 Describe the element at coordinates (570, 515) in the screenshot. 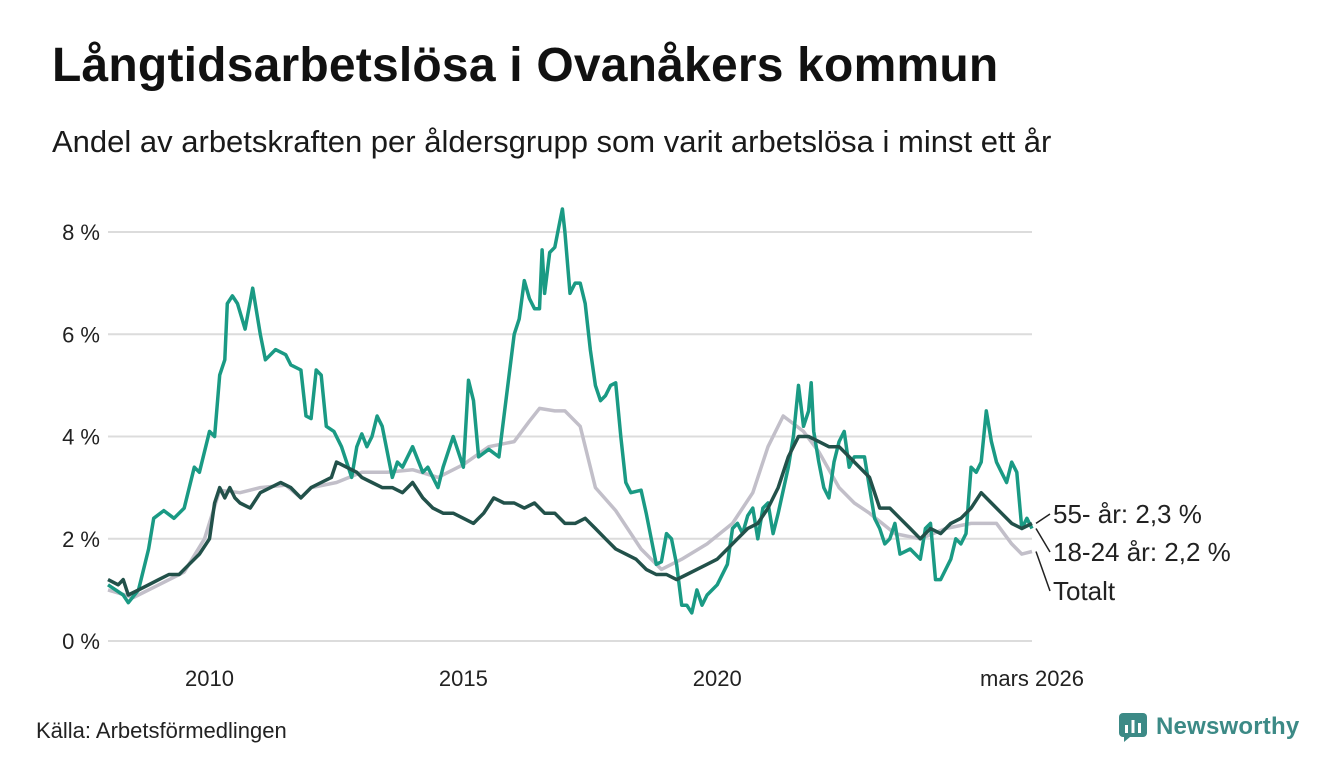

I see `series-line-55-r` at that location.